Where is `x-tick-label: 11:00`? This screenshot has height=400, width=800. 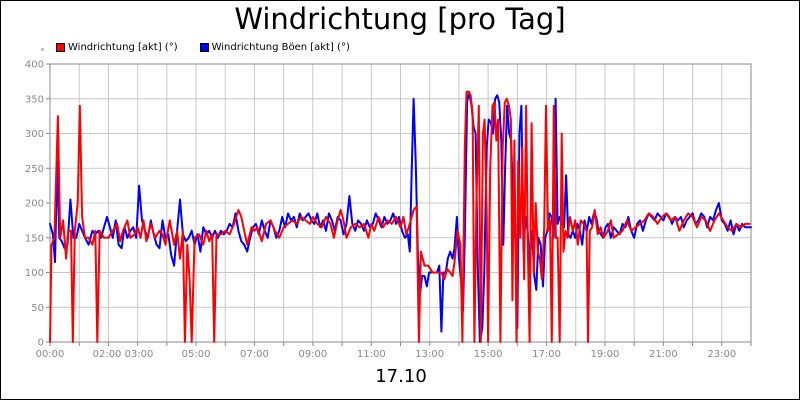 x-tick-label: 11:00 is located at coordinates (371, 354).